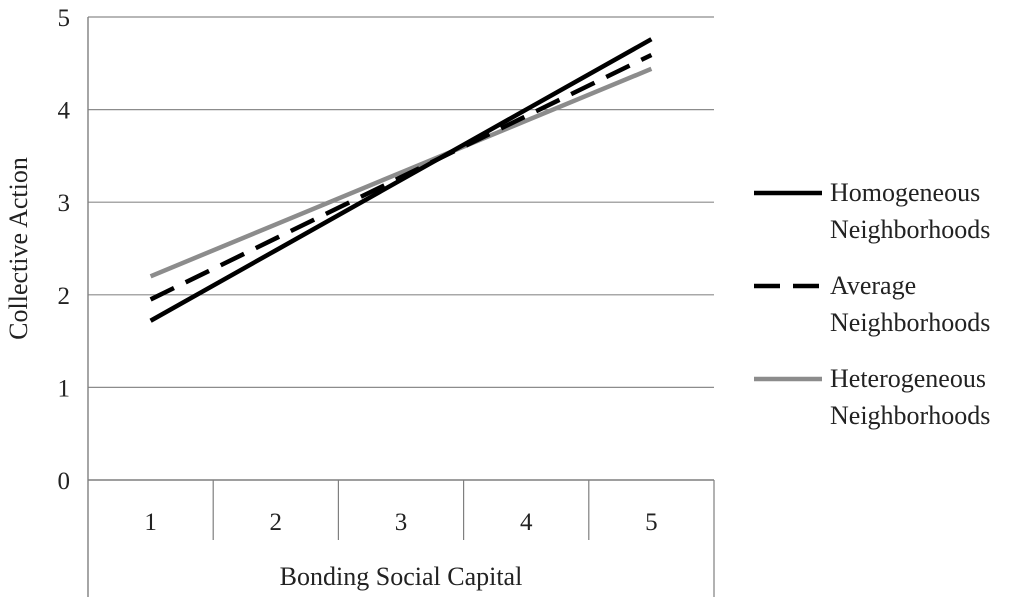 This screenshot has height=597, width=1032. Describe the element at coordinates (64, 296) in the screenshot. I see `y-tick-label: 2` at that location.